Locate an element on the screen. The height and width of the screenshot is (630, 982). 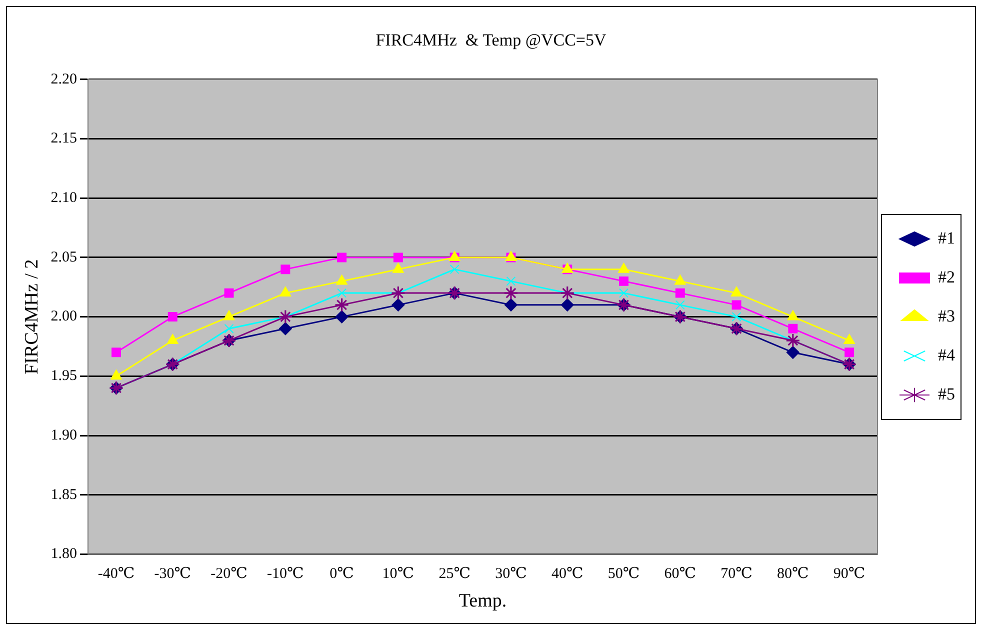
y-tick-label: 2.00 is located at coordinates (64, 316).